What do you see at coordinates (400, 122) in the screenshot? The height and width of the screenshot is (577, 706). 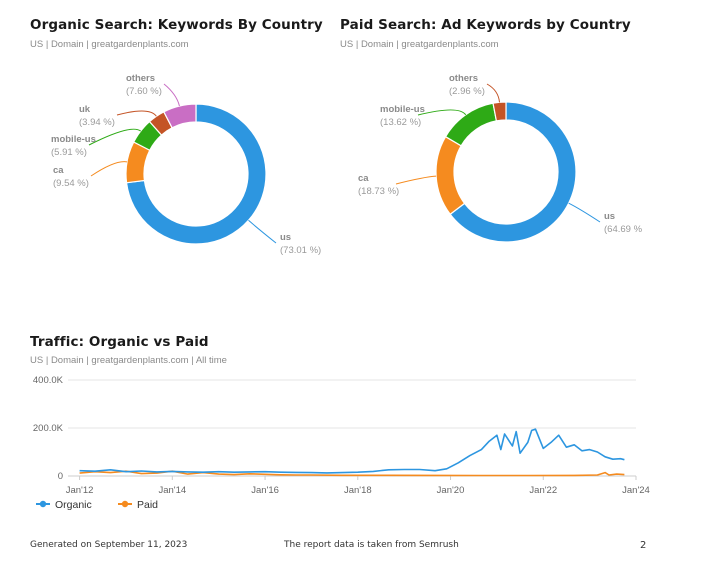 I see `paid-pct-mobile-us: (13.62 %)` at bounding box center [400, 122].